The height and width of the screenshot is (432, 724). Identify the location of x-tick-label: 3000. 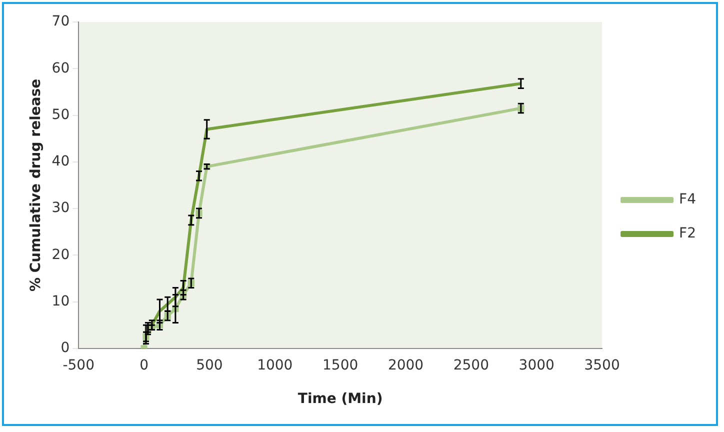
(536, 365).